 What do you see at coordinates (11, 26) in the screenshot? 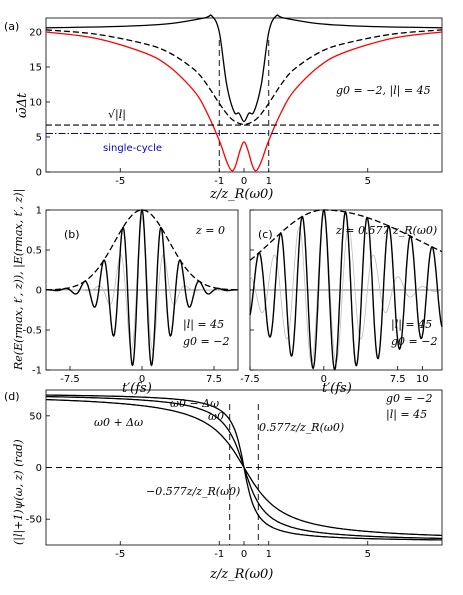
I see `panel-label-a: (a)` at bounding box center [11, 26].